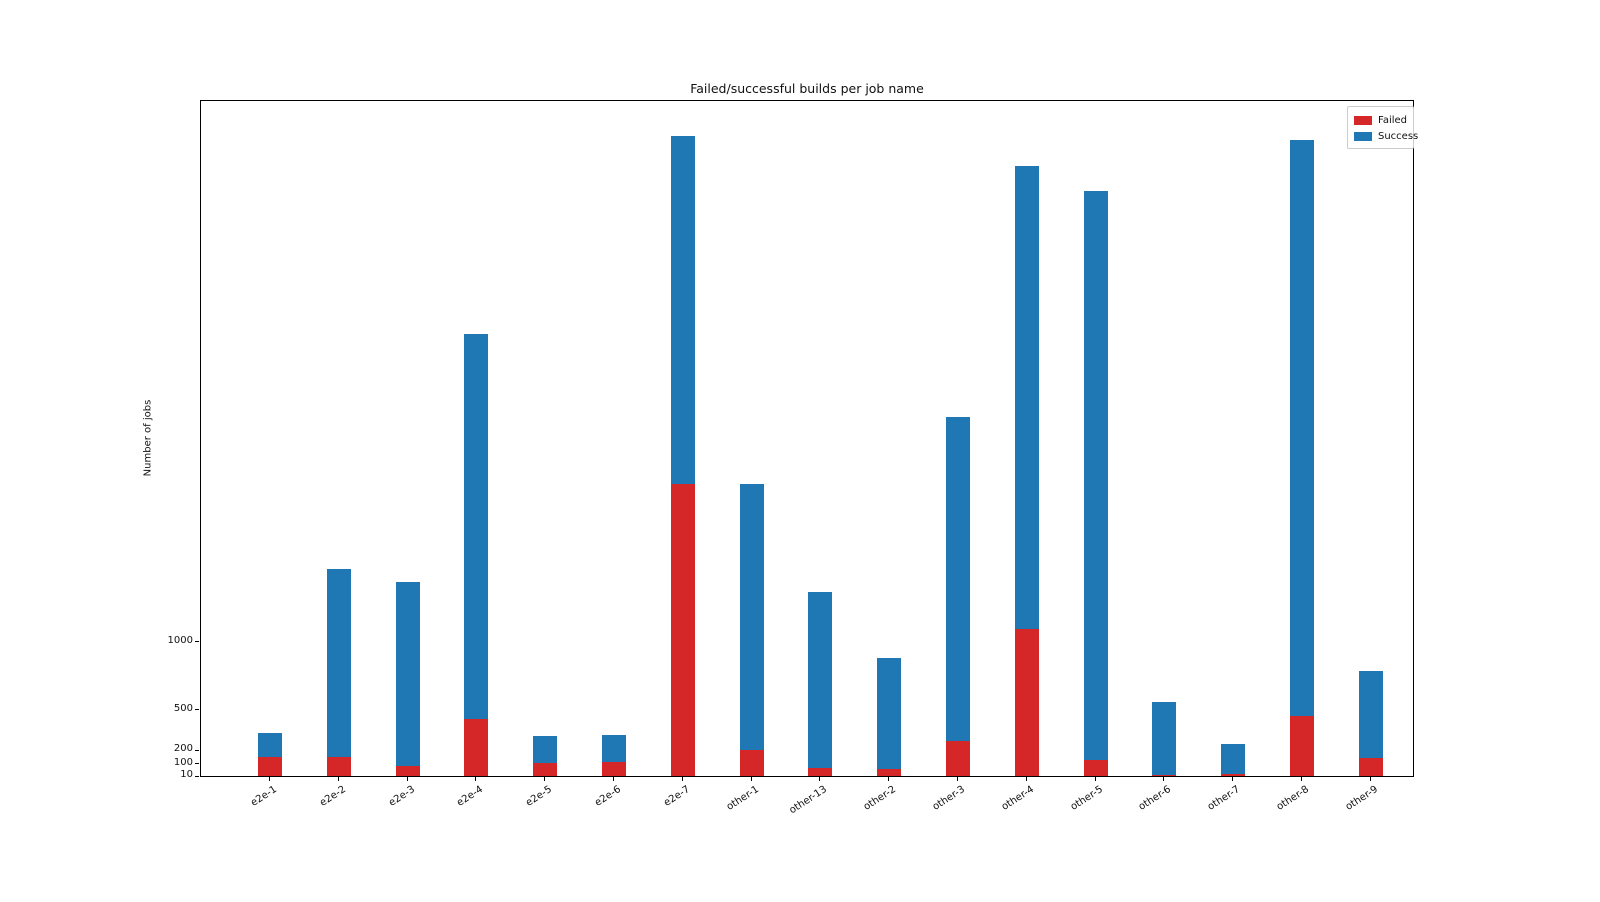 Image resolution: width=1600 pixels, height=902 pixels. What do you see at coordinates (1398, 136) in the screenshot?
I see `legend-label-success: Success` at bounding box center [1398, 136].